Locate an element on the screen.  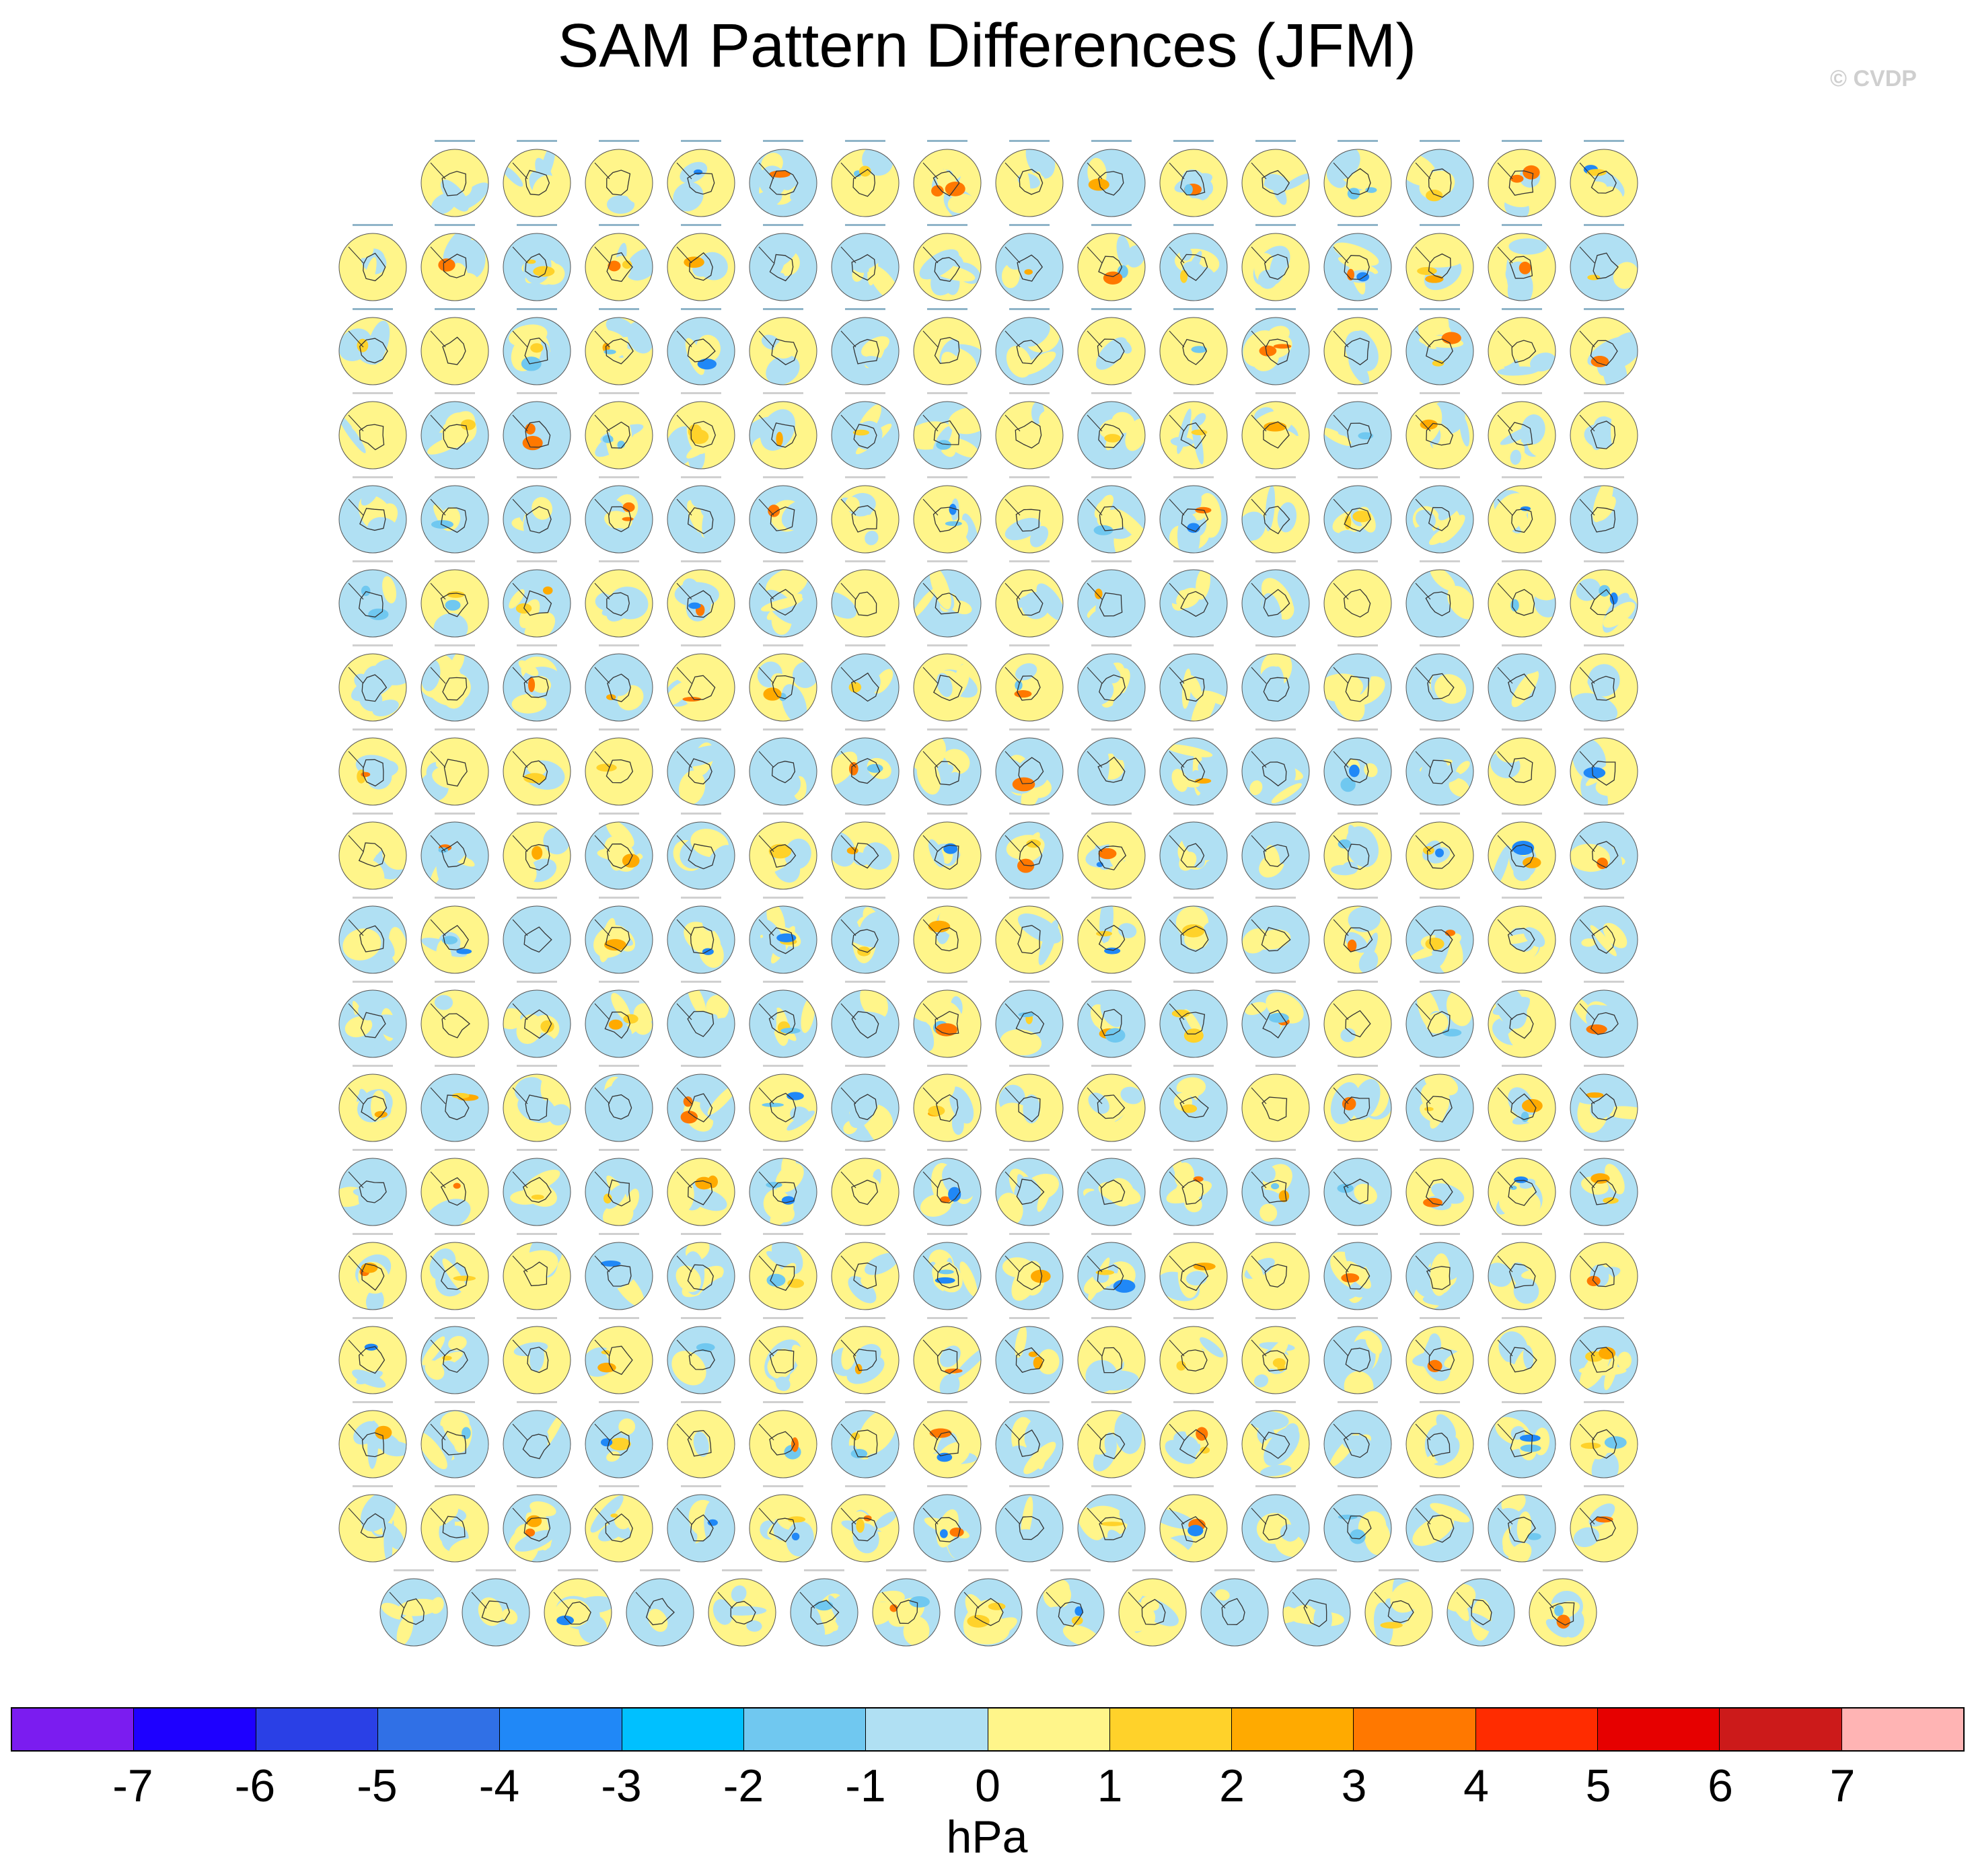
colorbar-tick-label: 4 is located at coordinates (1476, 1785).